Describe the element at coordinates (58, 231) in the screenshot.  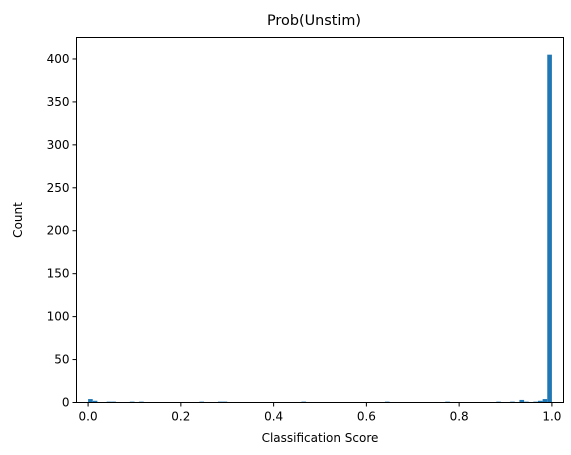
I see `y-tick-label: 200` at that location.